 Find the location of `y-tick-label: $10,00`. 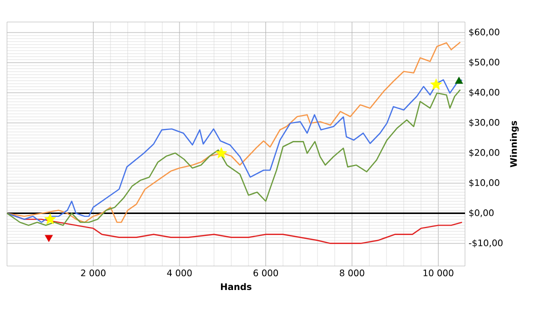

y-tick-label: $10,00 is located at coordinates (484, 183).